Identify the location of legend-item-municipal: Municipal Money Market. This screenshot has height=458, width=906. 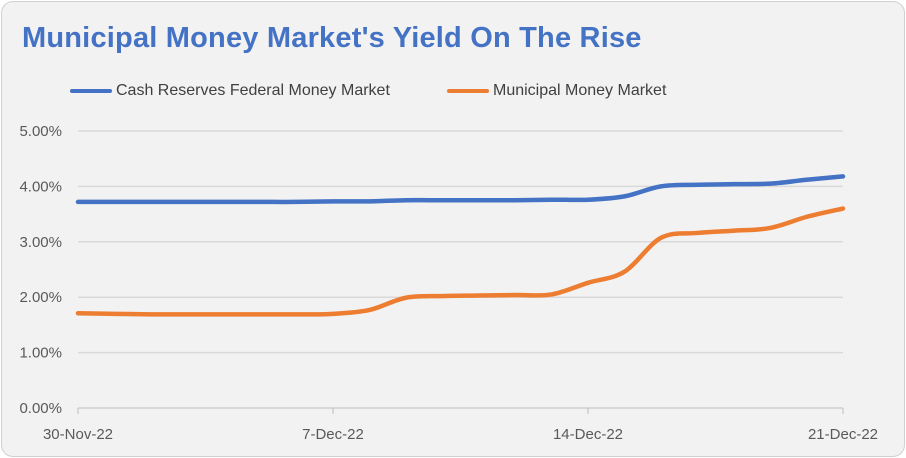
(556, 91).